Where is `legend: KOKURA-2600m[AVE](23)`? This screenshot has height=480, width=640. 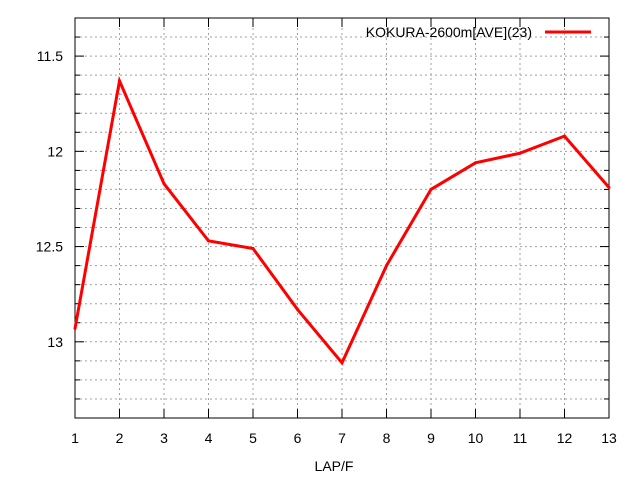
legend: KOKURA-2600m[AVE](23) is located at coordinates (478, 32).